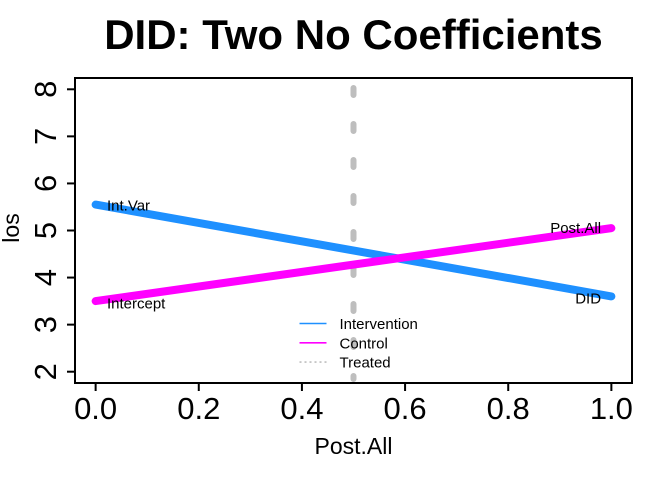 This screenshot has width=672, height=480. What do you see at coordinates (508, 408) in the screenshot?
I see `x-tick-label: 0.8` at bounding box center [508, 408].